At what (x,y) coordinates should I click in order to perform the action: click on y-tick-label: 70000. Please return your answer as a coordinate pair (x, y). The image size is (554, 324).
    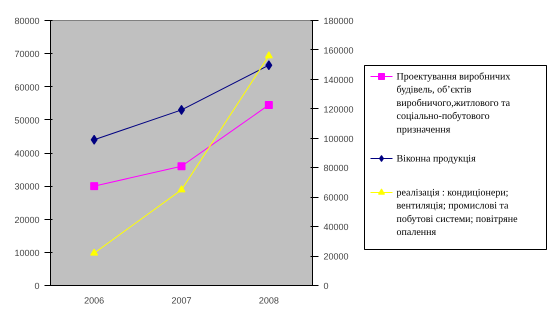
    Looking at the image, I should click on (27, 54).